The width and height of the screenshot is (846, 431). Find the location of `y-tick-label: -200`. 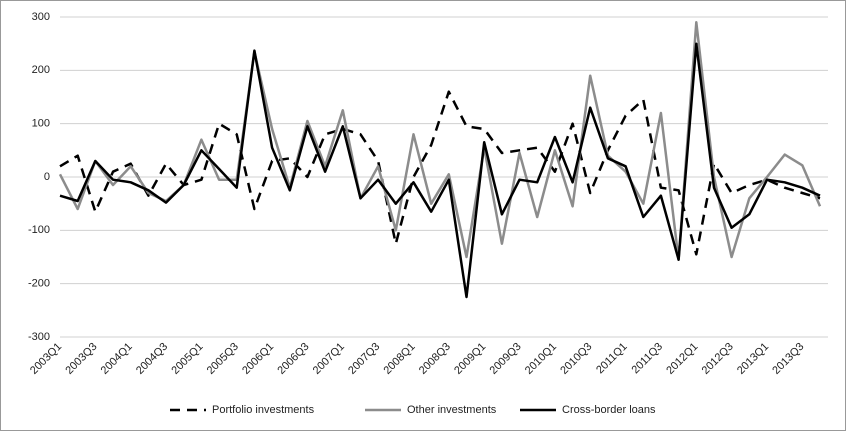

y-tick-label: -200 is located at coordinates (39, 284).